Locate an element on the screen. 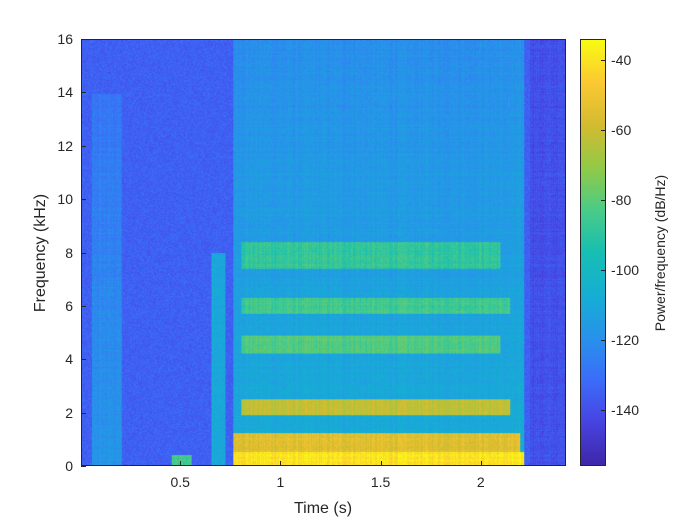 The height and width of the screenshot is (525, 700). y-axis-label: Frequency (kHz) is located at coordinates (40, 253).